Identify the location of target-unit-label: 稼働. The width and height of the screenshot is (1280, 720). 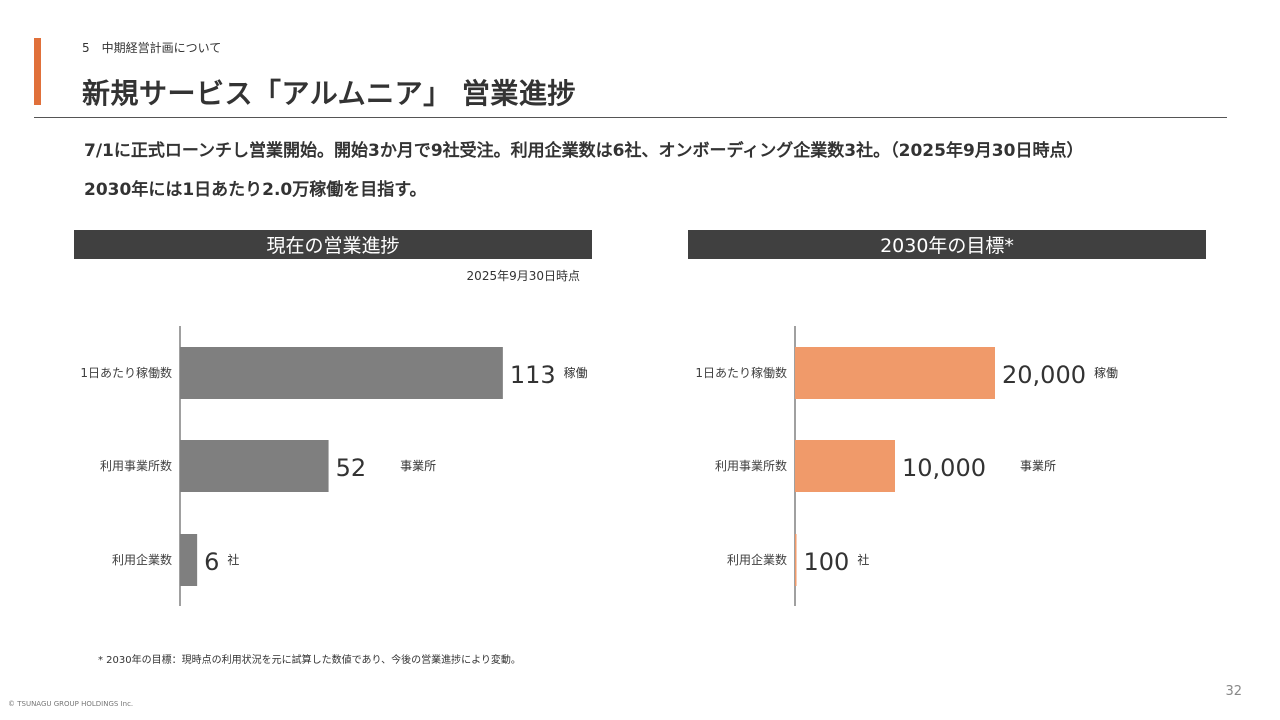
(1106, 372).